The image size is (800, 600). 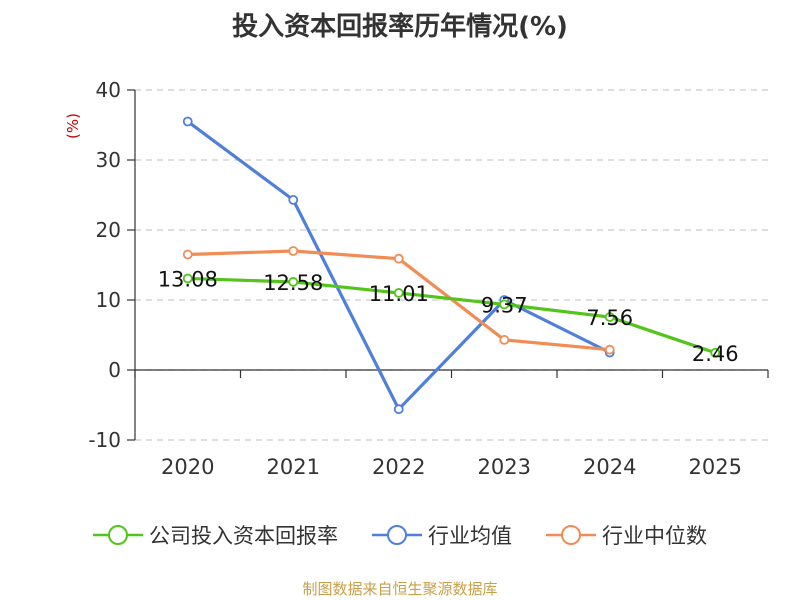 What do you see at coordinates (451, 315) in the screenshot?
I see `series-line` at bounding box center [451, 315].